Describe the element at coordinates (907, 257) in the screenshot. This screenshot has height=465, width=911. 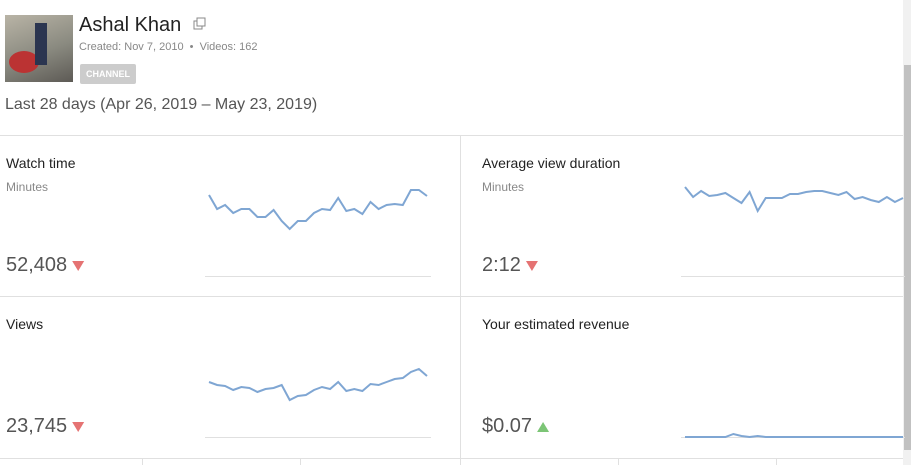
I see `scrollbar-thumb` at that location.